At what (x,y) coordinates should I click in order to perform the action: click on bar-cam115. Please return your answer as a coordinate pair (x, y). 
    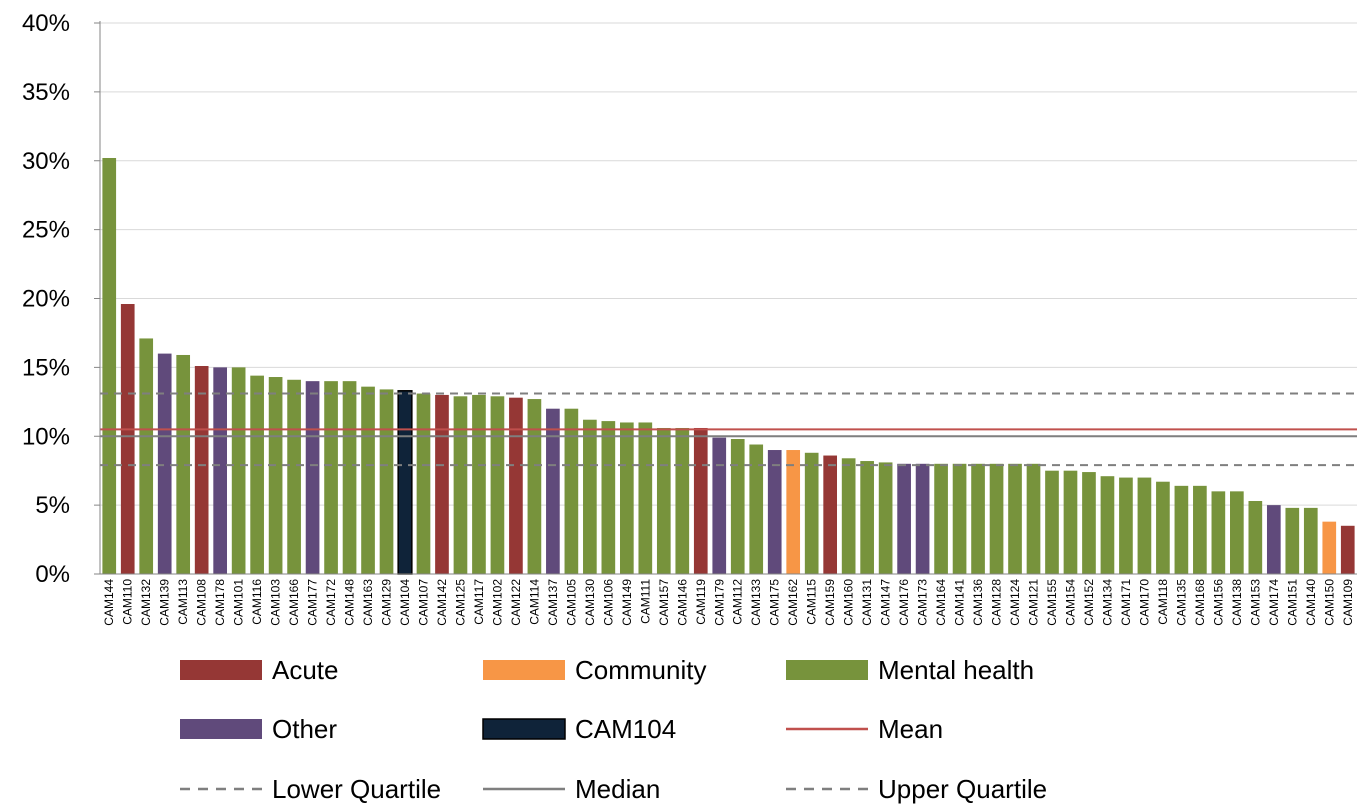
    Looking at the image, I should click on (811, 513).